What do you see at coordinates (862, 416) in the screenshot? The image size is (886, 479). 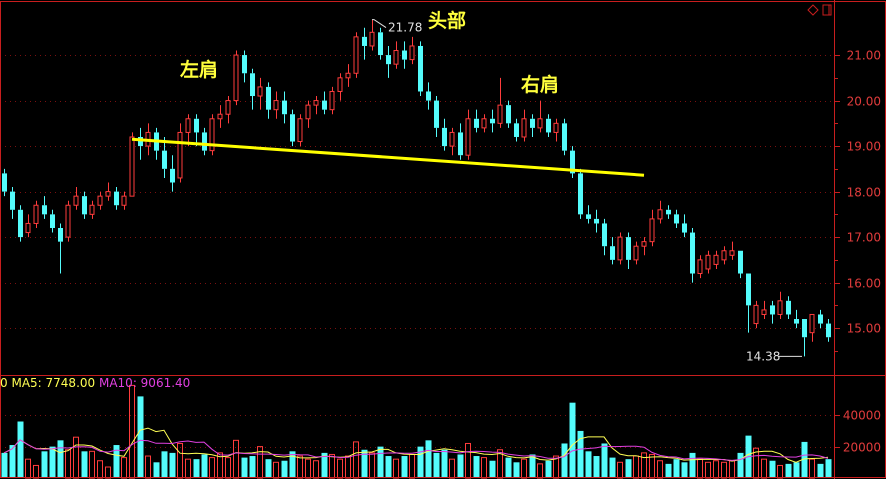 I see `volume-tick-label: 40000` at bounding box center [862, 416].